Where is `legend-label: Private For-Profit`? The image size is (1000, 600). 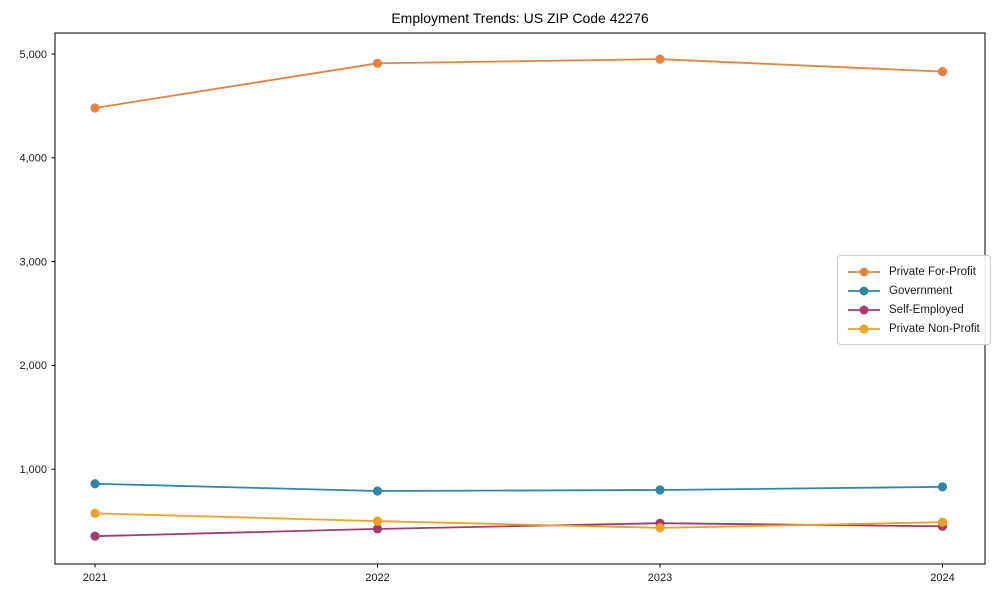 legend-label: Private For-Profit is located at coordinates (932, 271).